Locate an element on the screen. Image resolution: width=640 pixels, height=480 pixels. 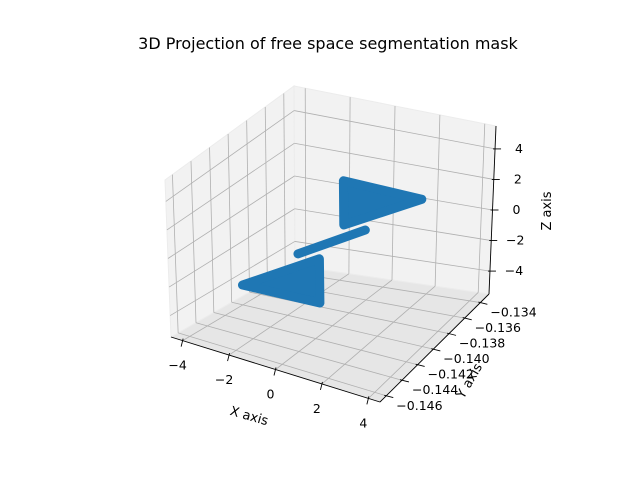
y-tick-label: −0.140 is located at coordinates (466, 358).